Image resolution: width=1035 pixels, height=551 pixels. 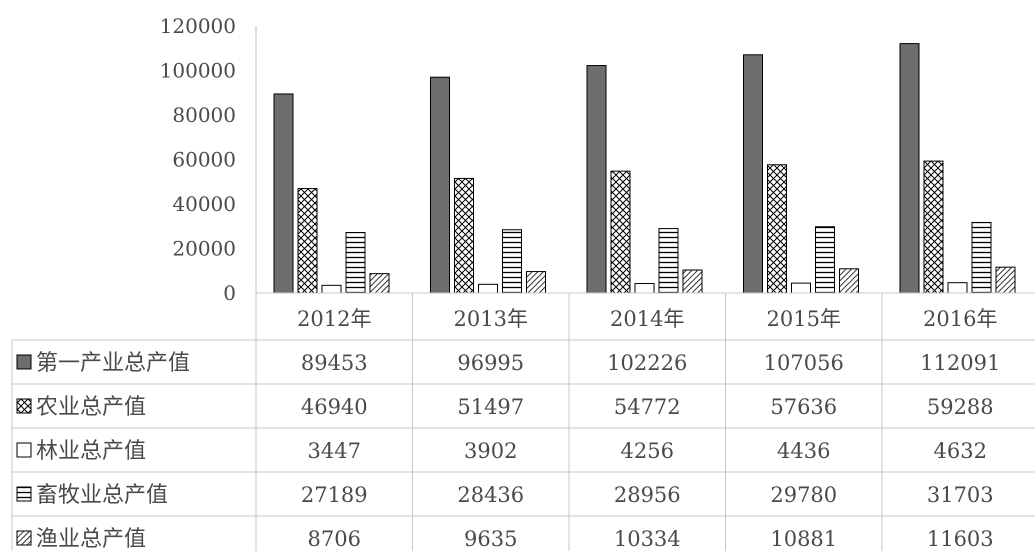 I want to click on data-cell: 10881, so click(x=803, y=539).